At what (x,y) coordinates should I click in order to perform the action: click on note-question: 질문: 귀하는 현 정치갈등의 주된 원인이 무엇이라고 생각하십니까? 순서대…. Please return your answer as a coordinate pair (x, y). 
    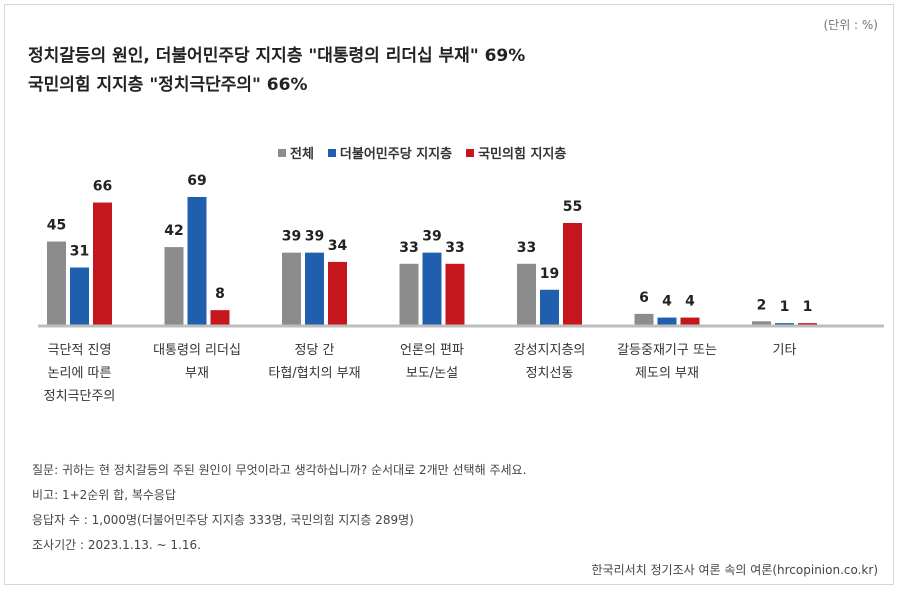
    Looking at the image, I should click on (279, 470).